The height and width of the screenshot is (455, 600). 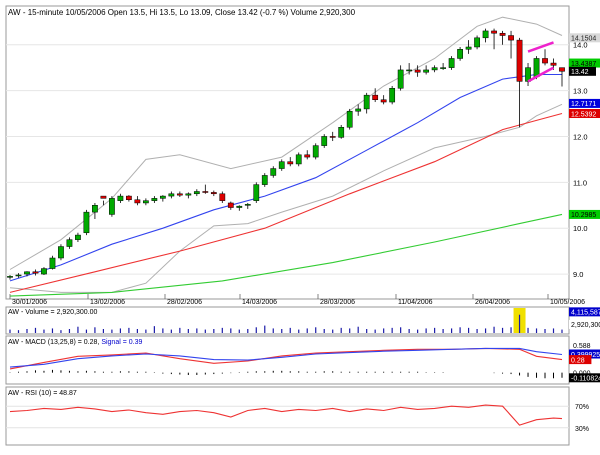 What do you see at coordinates (582, 407) in the screenshot?
I see `rsi-tick-label: 70%` at bounding box center [582, 407].